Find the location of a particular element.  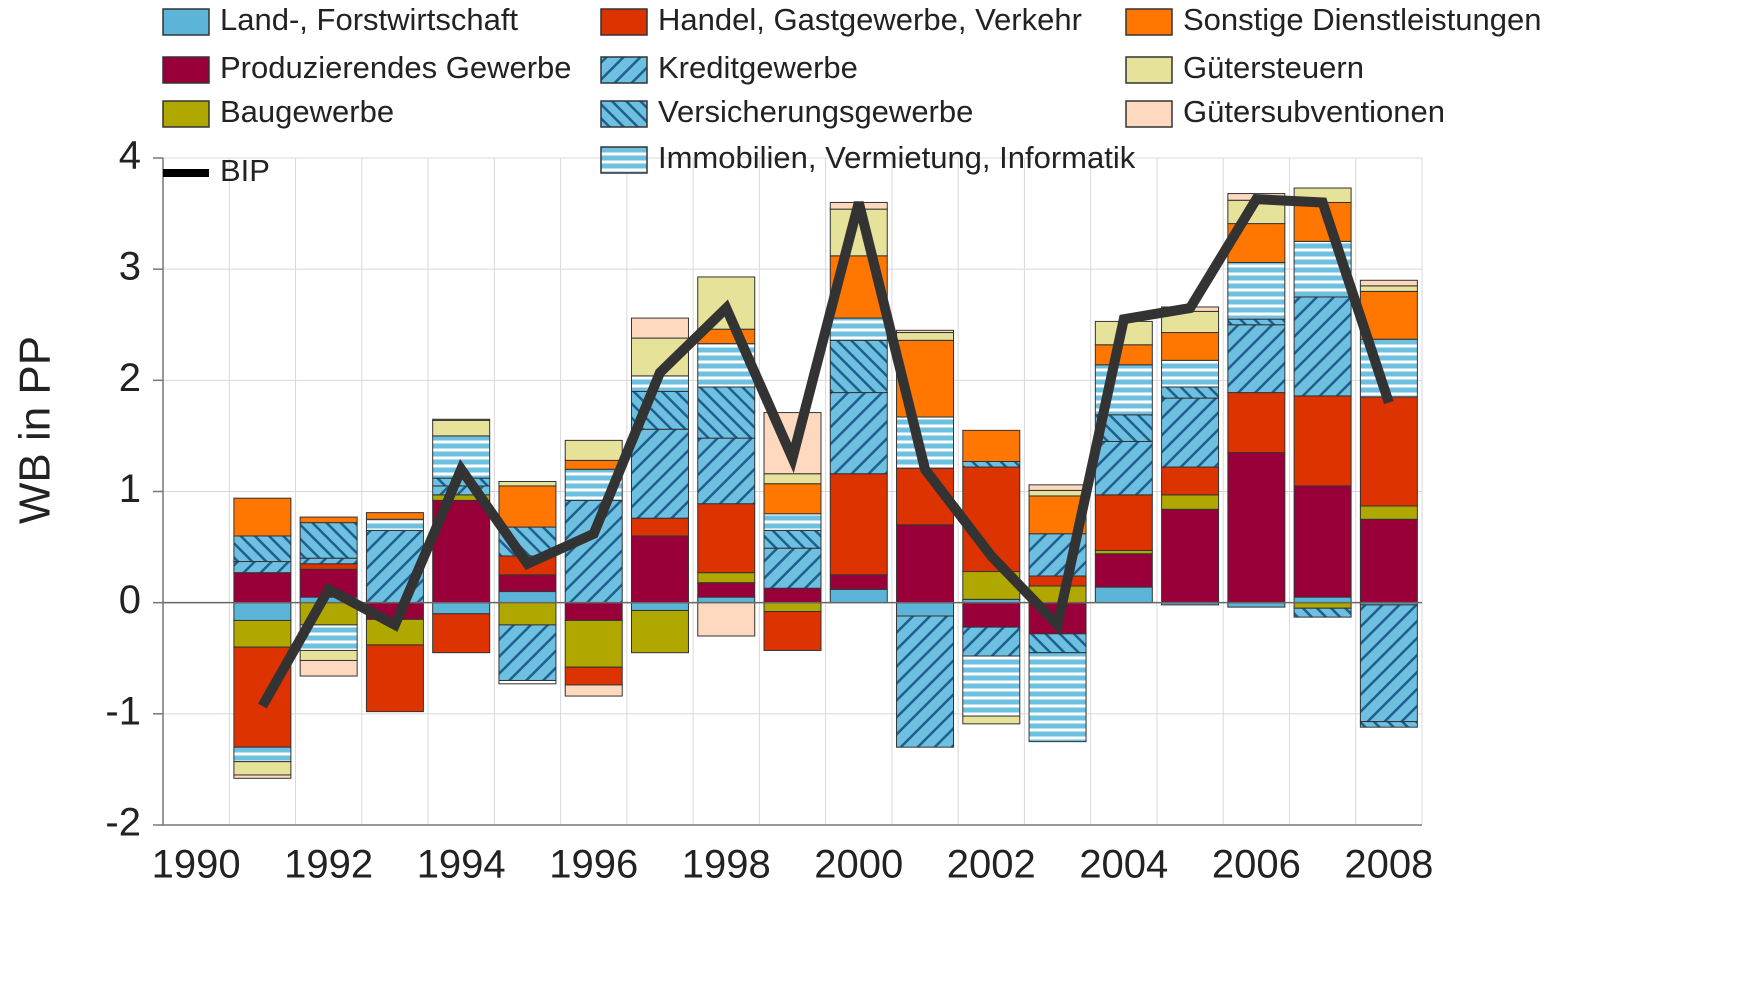

x-tick-label: 2000 is located at coordinates (858, 865).